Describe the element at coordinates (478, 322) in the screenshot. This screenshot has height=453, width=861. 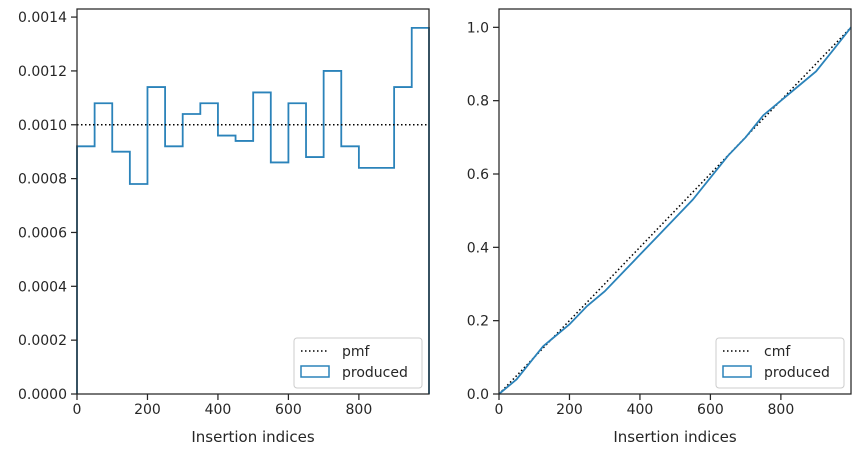
I see `y-tick-label: 0.2` at that location.